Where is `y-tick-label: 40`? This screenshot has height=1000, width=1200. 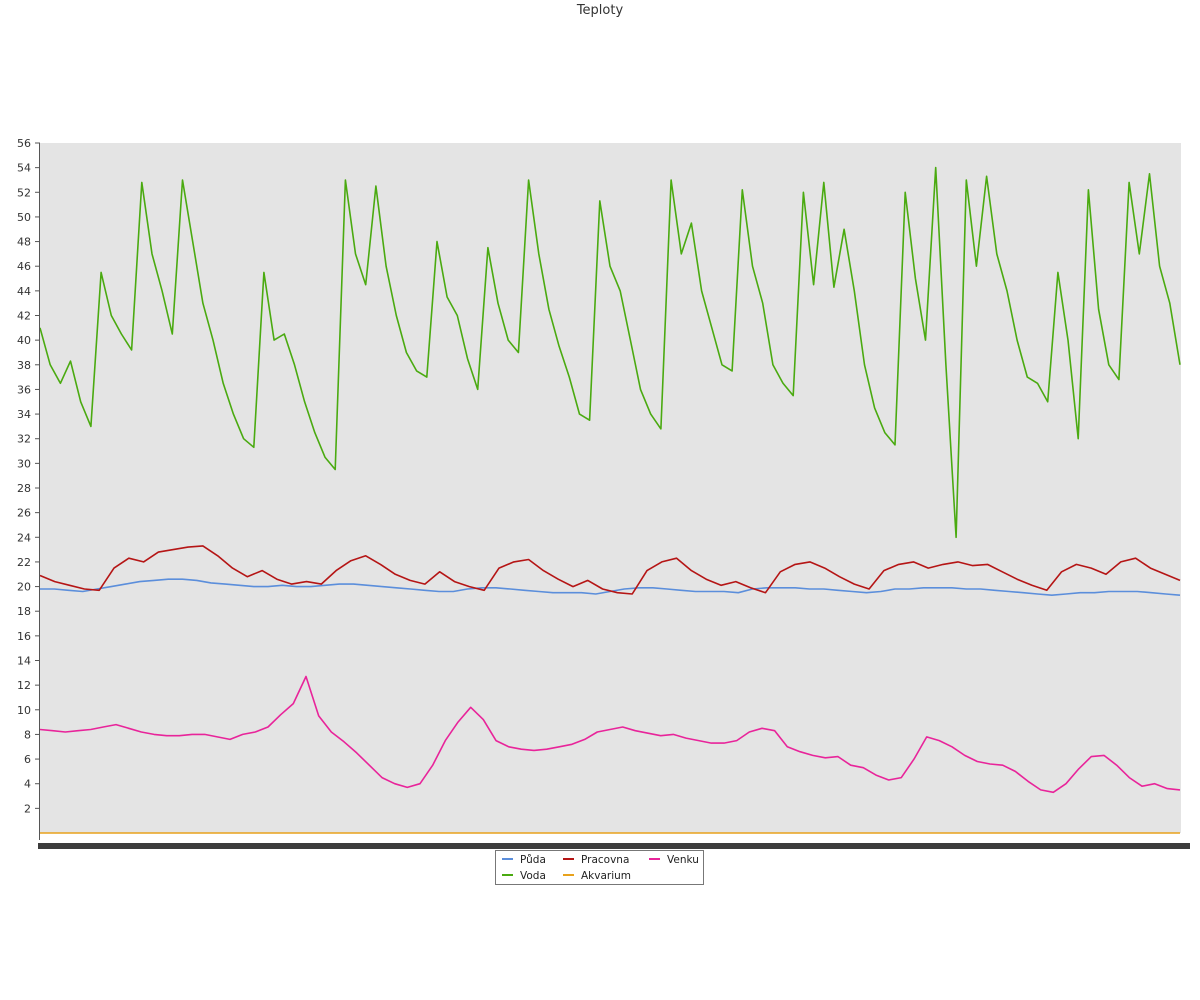
y-tick-label: 40 is located at coordinates (24, 340).